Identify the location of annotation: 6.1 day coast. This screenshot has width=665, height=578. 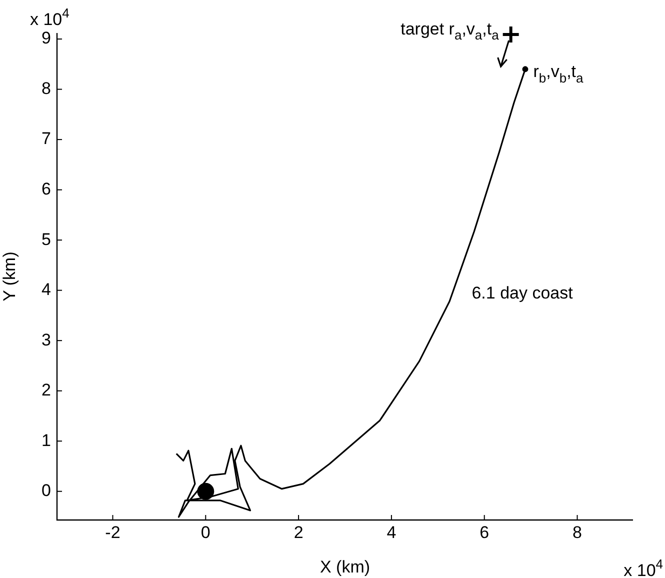
(523, 292).